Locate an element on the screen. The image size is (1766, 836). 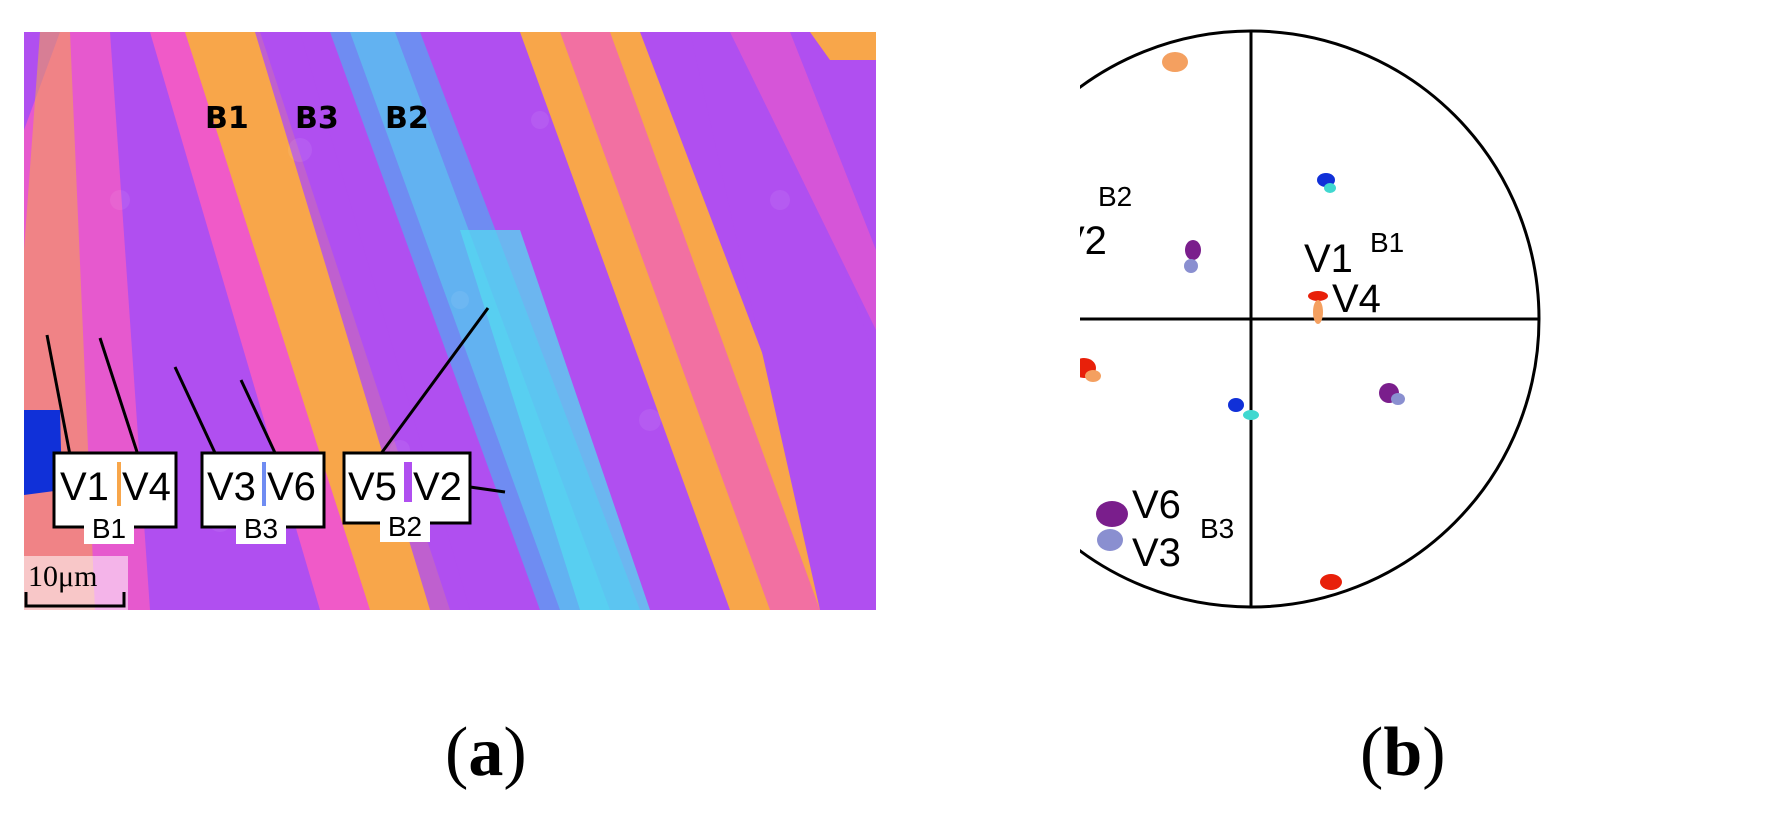
variant-label-v4: V4 is located at coordinates (146, 487).